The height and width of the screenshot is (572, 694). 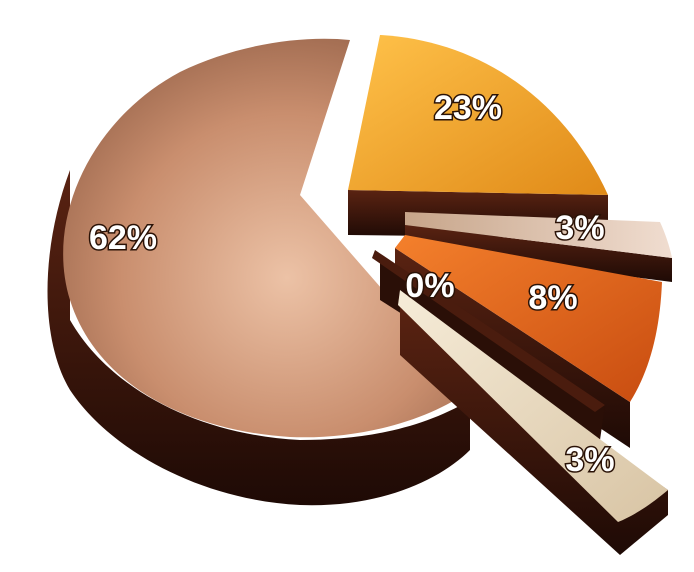 I want to click on slice-label-3-lower: 3%, so click(x=589, y=460).